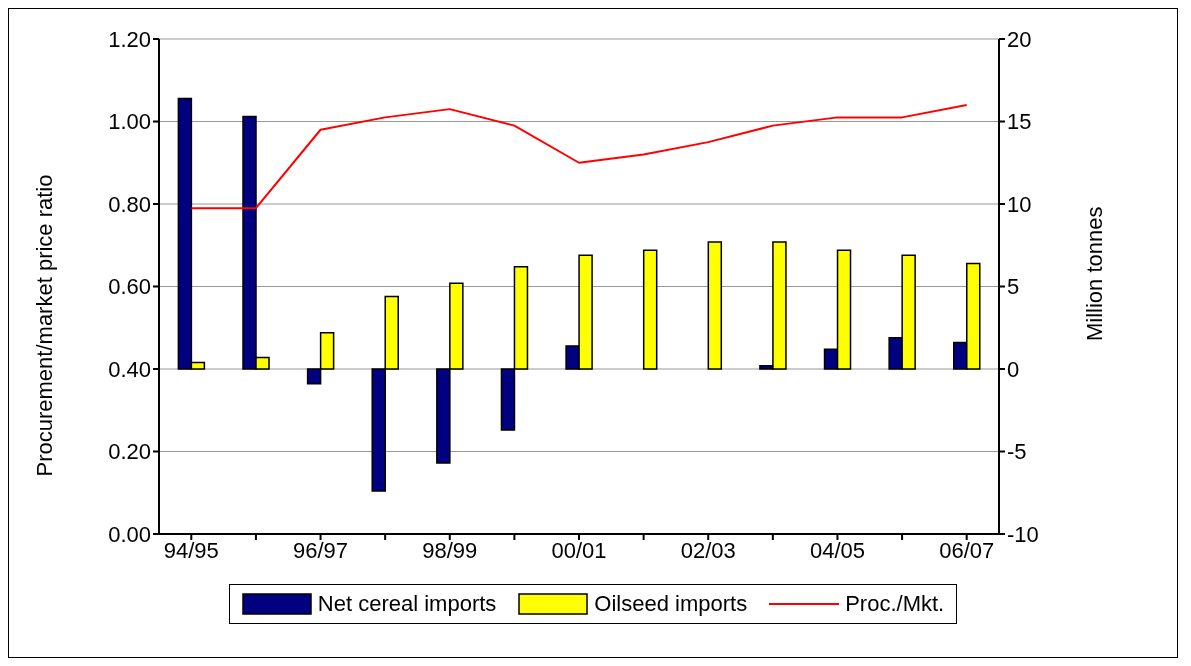 This screenshot has width=1191, height=666. Describe the element at coordinates (1013, 369) in the screenshot. I see `y2-tick-label: 0` at that location.